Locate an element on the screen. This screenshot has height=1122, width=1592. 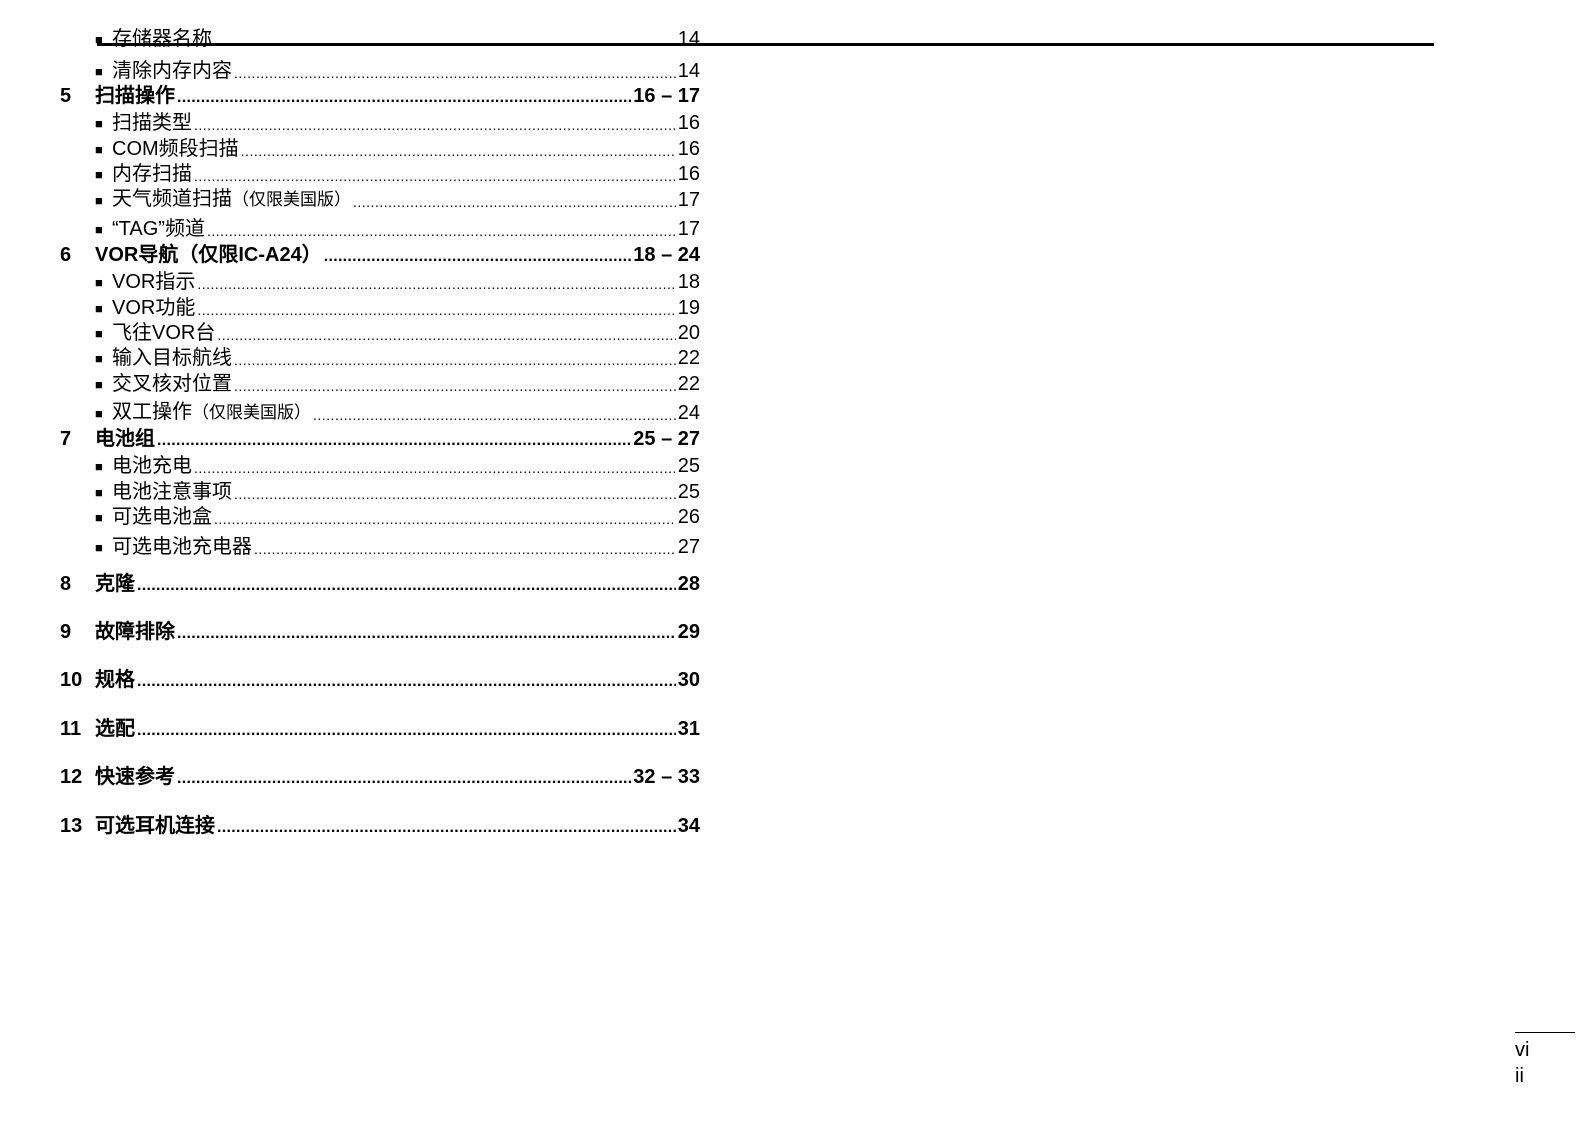
toc-entry: ■ 内存扫描 16 is located at coordinates (380, 173).